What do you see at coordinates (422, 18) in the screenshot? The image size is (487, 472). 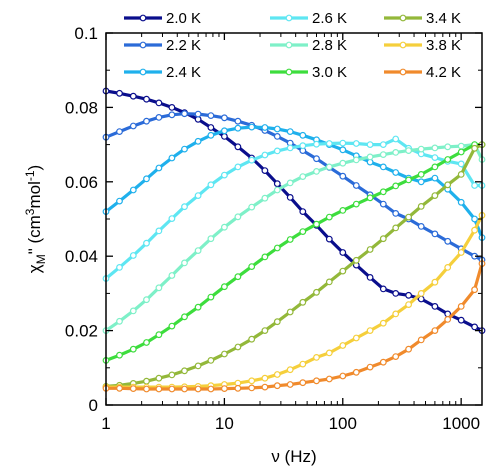 I see `legend-item: 3.4 K` at bounding box center [422, 18].